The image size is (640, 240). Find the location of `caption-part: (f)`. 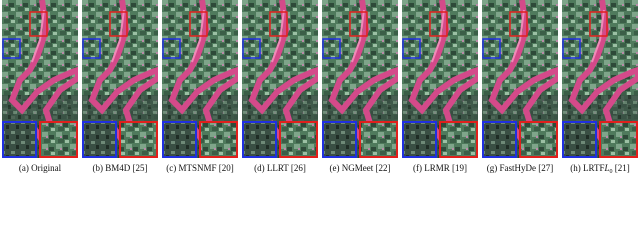

caption-part: (f) is located at coordinates (417, 168).